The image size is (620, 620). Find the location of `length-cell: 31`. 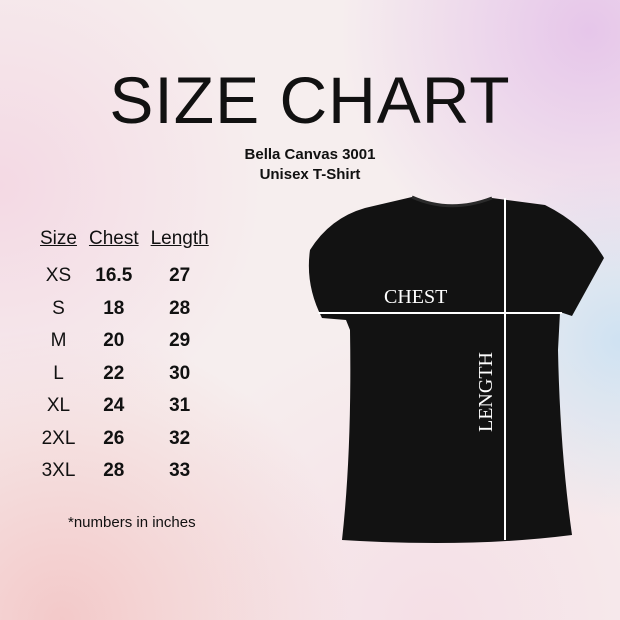

length-cell: 31 is located at coordinates (180, 406).